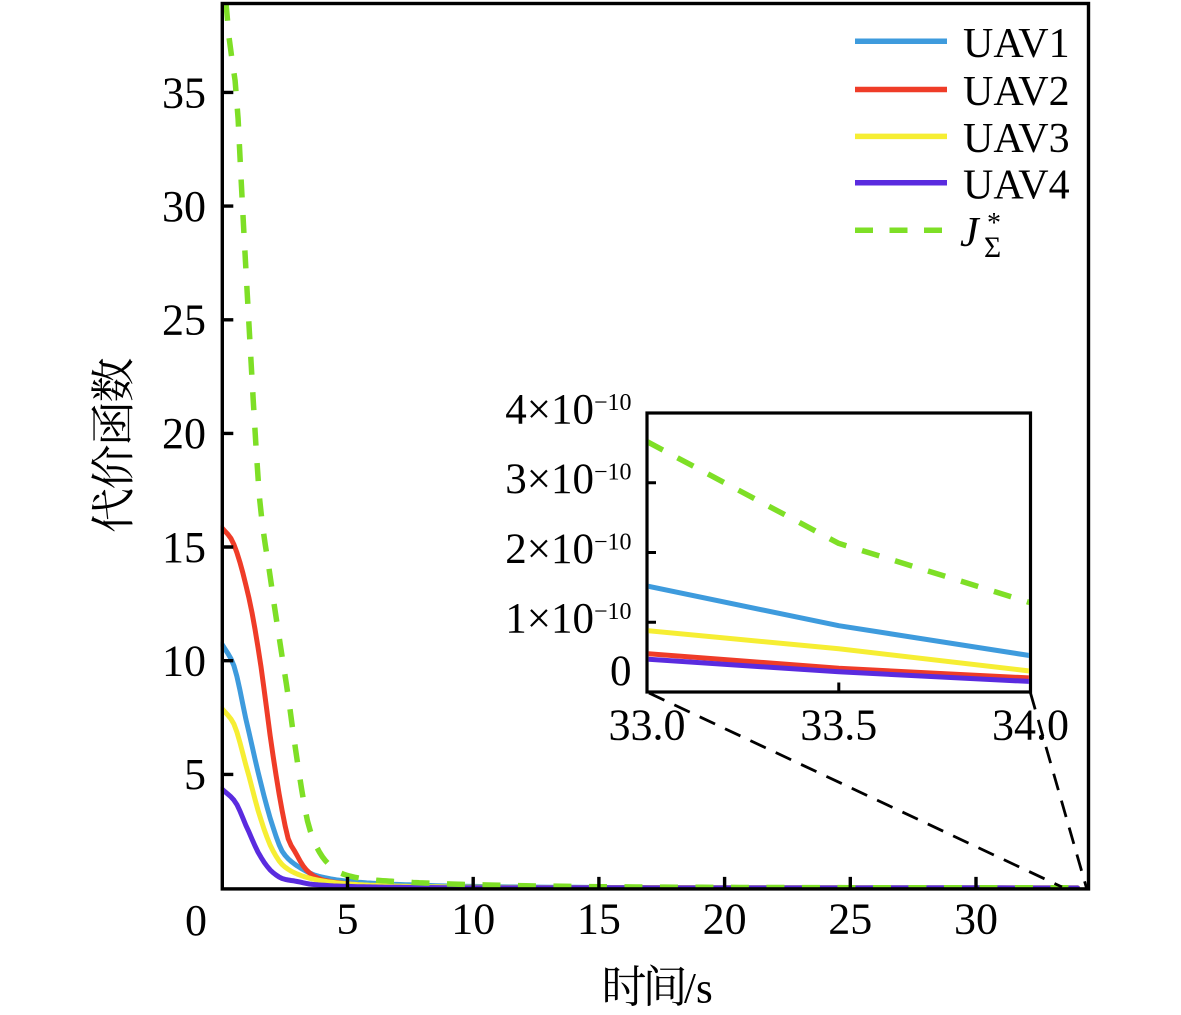  What do you see at coordinates (647, 724) in the screenshot?
I see `svg-text: 33.0` at bounding box center [647, 724].